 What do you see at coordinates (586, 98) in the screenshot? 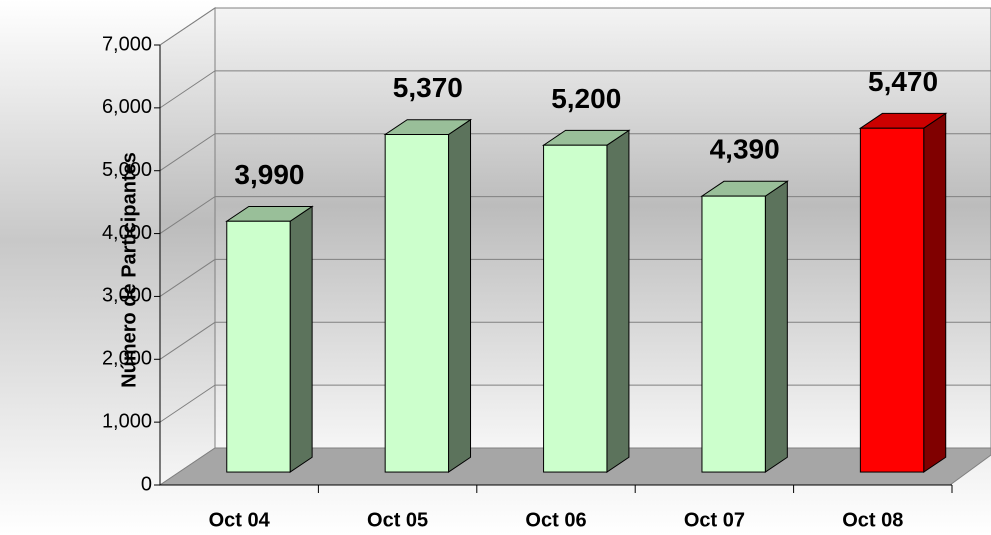
I see `value-label: 5,200` at bounding box center [586, 98].